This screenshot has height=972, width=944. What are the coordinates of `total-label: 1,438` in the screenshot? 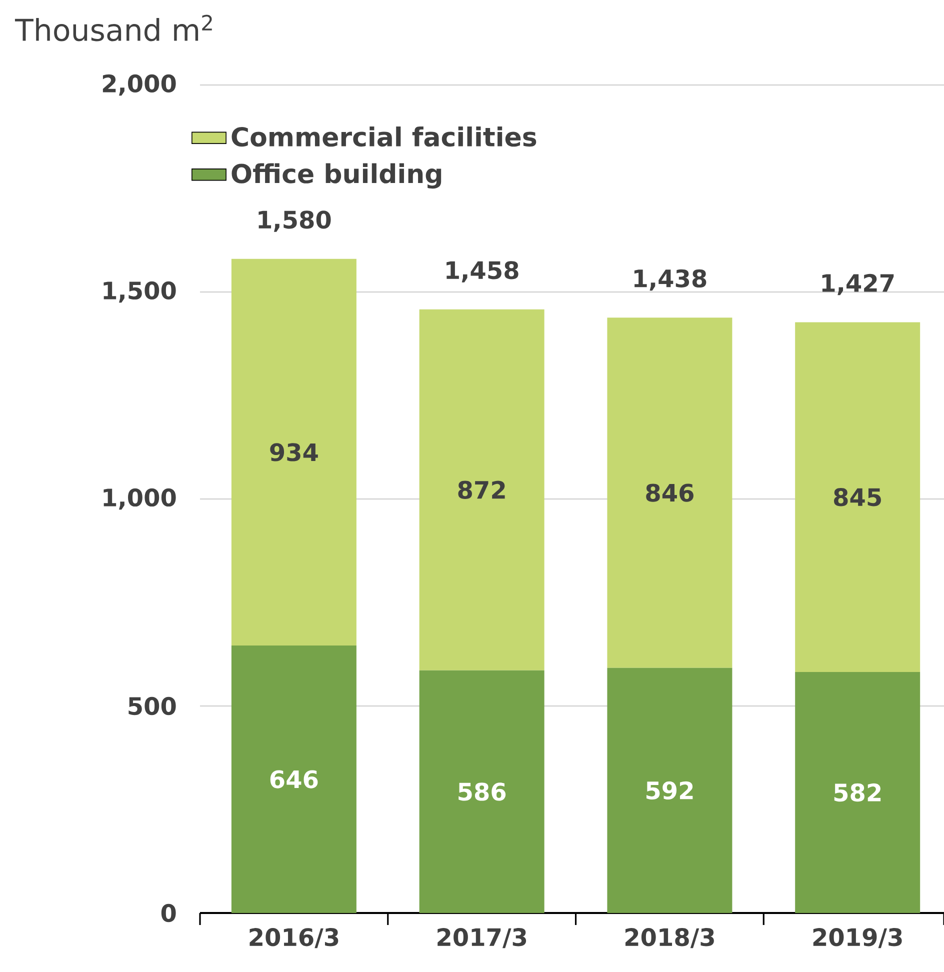 It's located at (670, 280).